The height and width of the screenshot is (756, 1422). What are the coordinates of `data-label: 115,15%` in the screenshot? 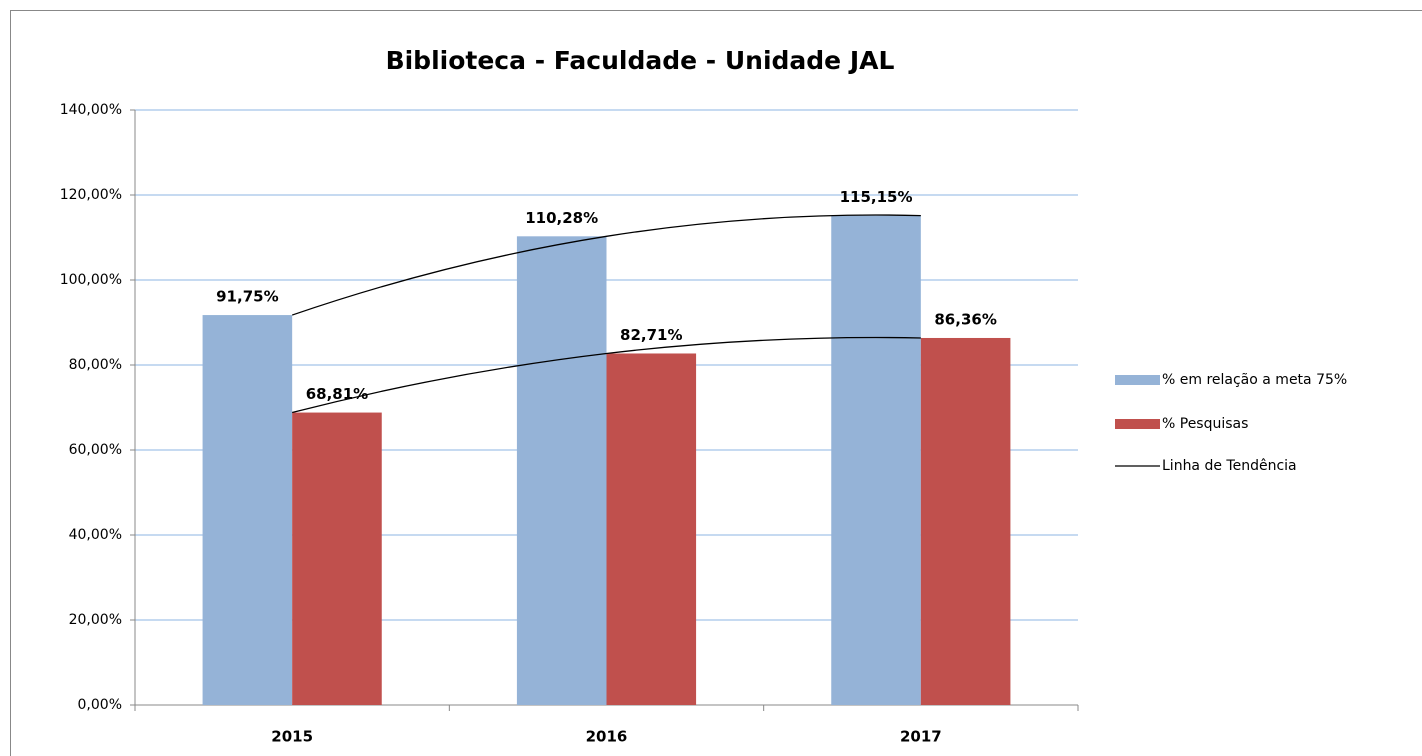 It's located at (876, 197).